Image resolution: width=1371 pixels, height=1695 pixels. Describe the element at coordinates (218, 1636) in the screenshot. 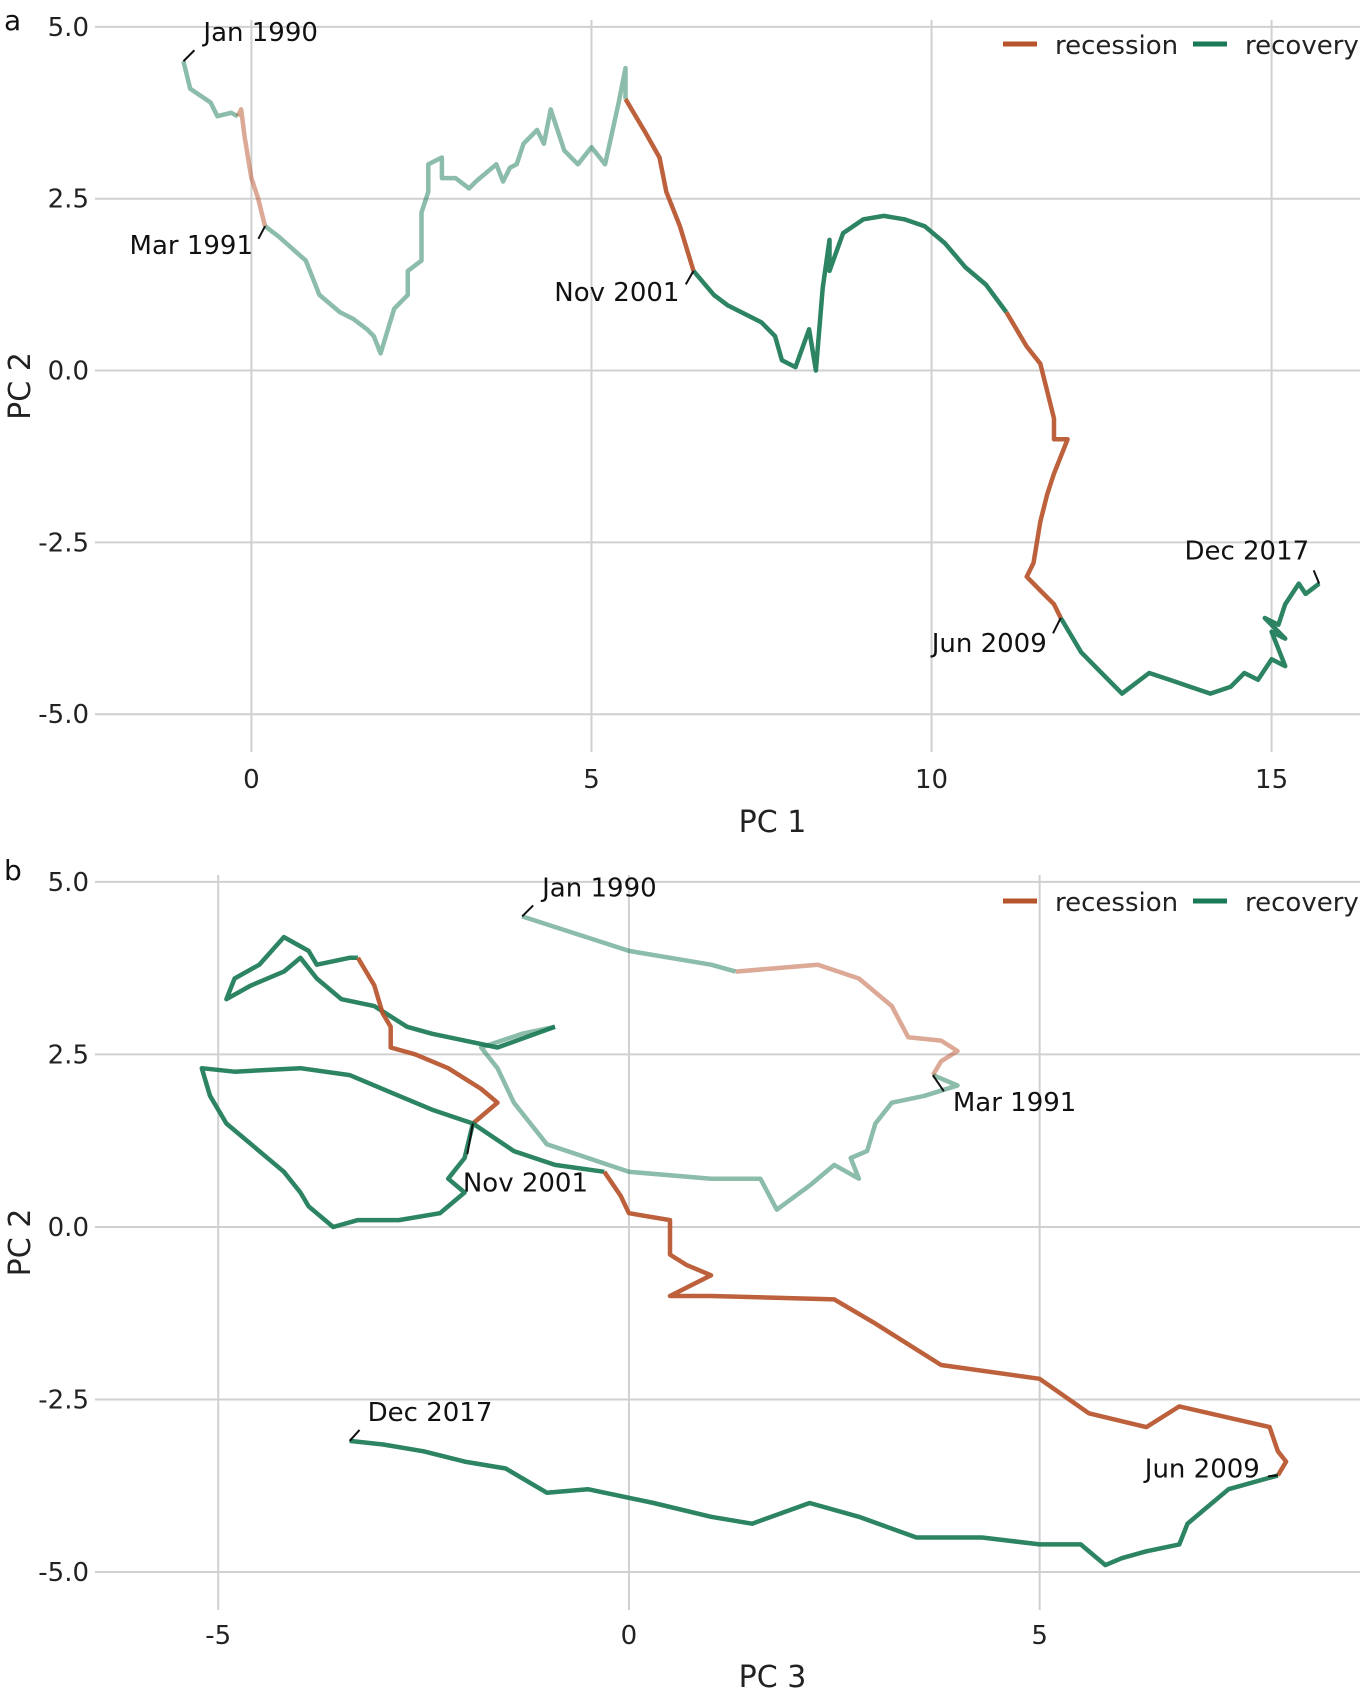

I see `x-tick-label: -5` at that location.